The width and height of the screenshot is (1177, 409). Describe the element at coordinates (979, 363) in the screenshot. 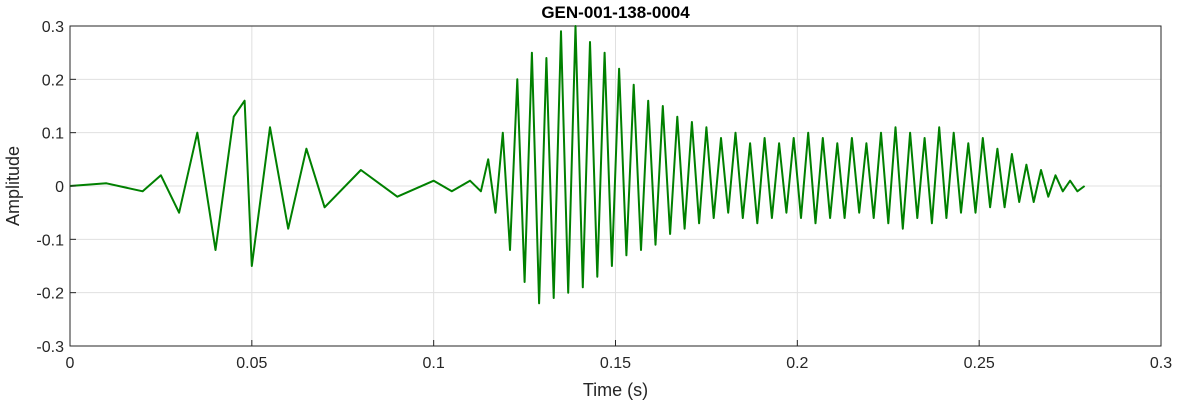

I see `x-tick-label: 0.25` at that location.